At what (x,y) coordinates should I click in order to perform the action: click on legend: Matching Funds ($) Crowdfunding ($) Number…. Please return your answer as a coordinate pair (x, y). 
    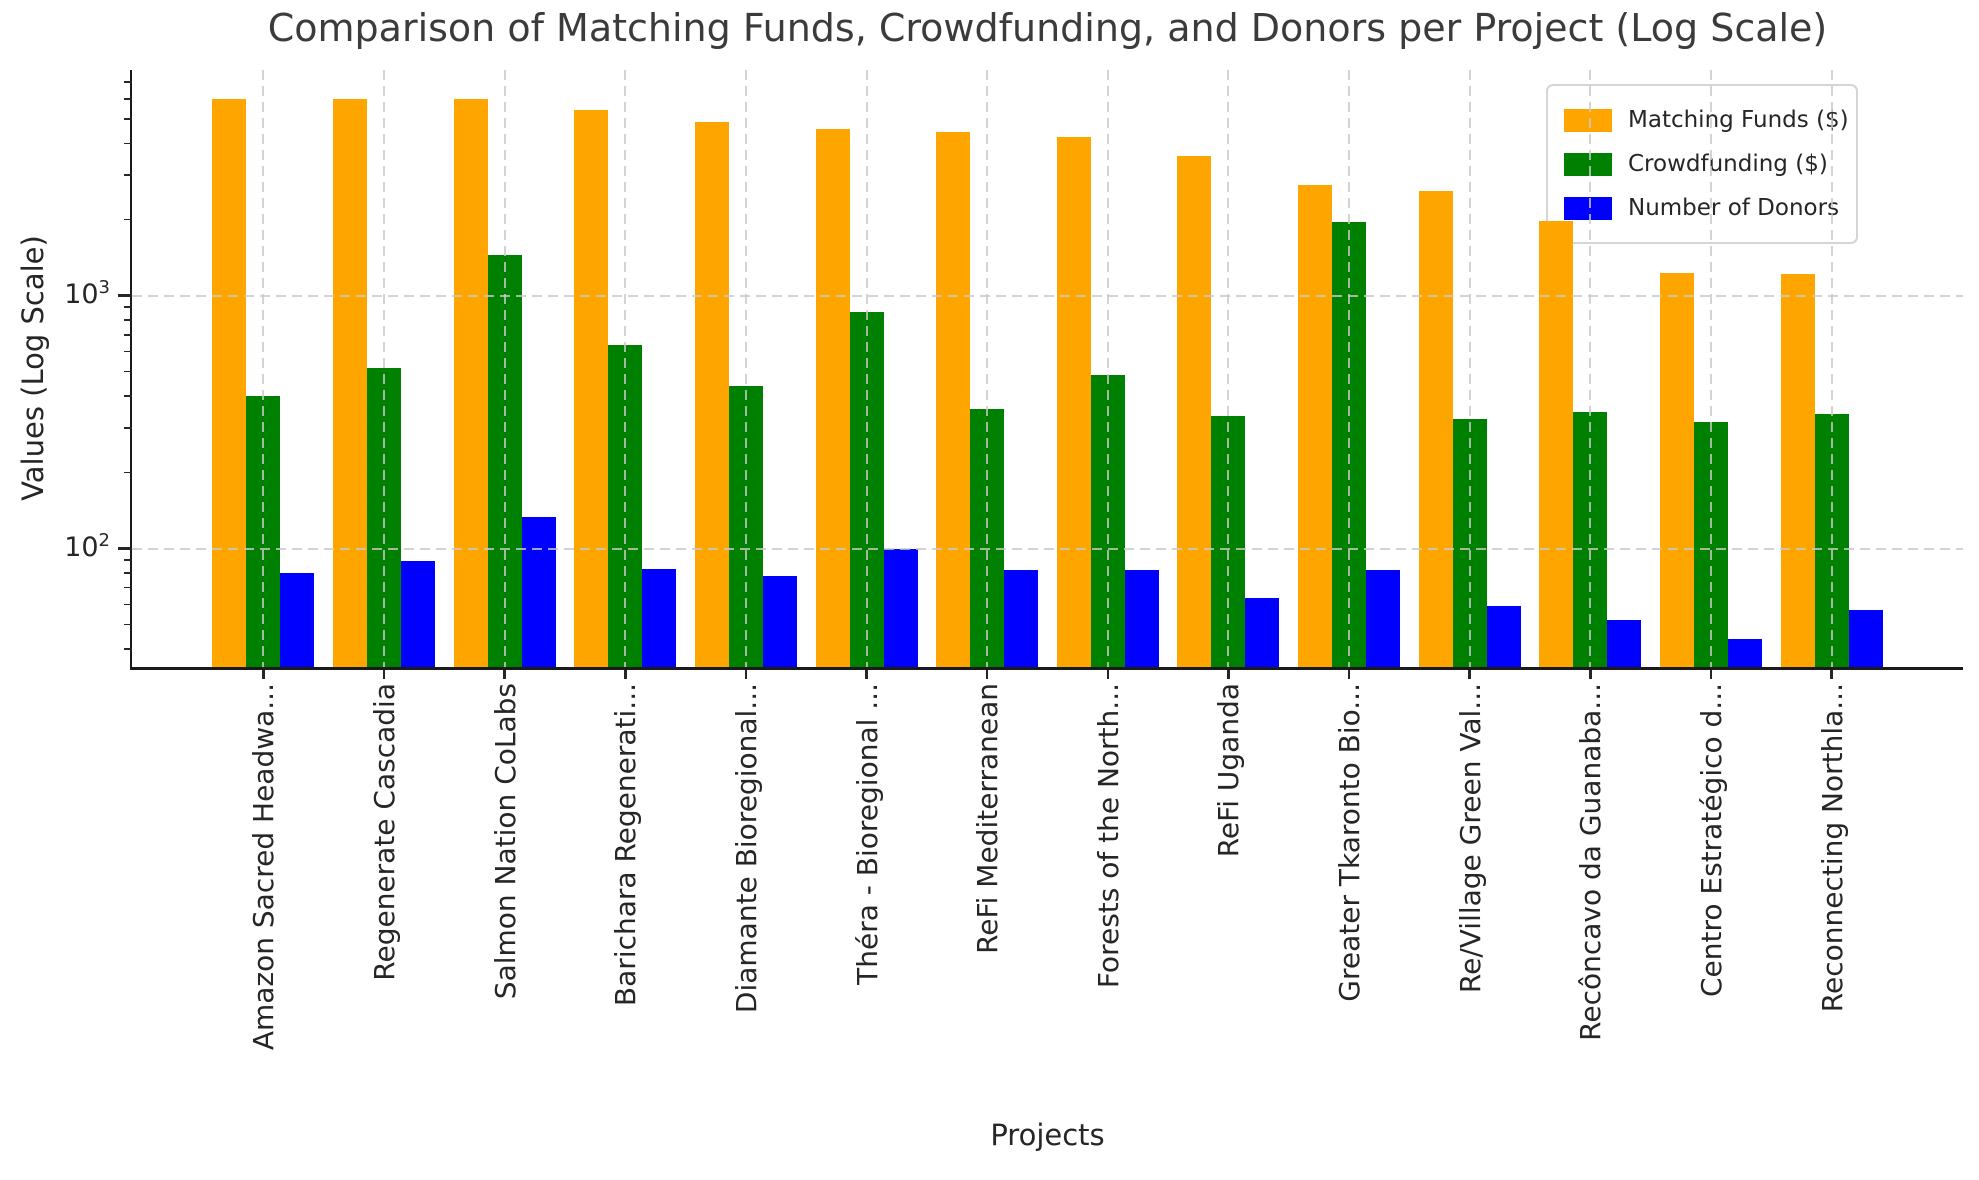
    Looking at the image, I should click on (1702, 164).